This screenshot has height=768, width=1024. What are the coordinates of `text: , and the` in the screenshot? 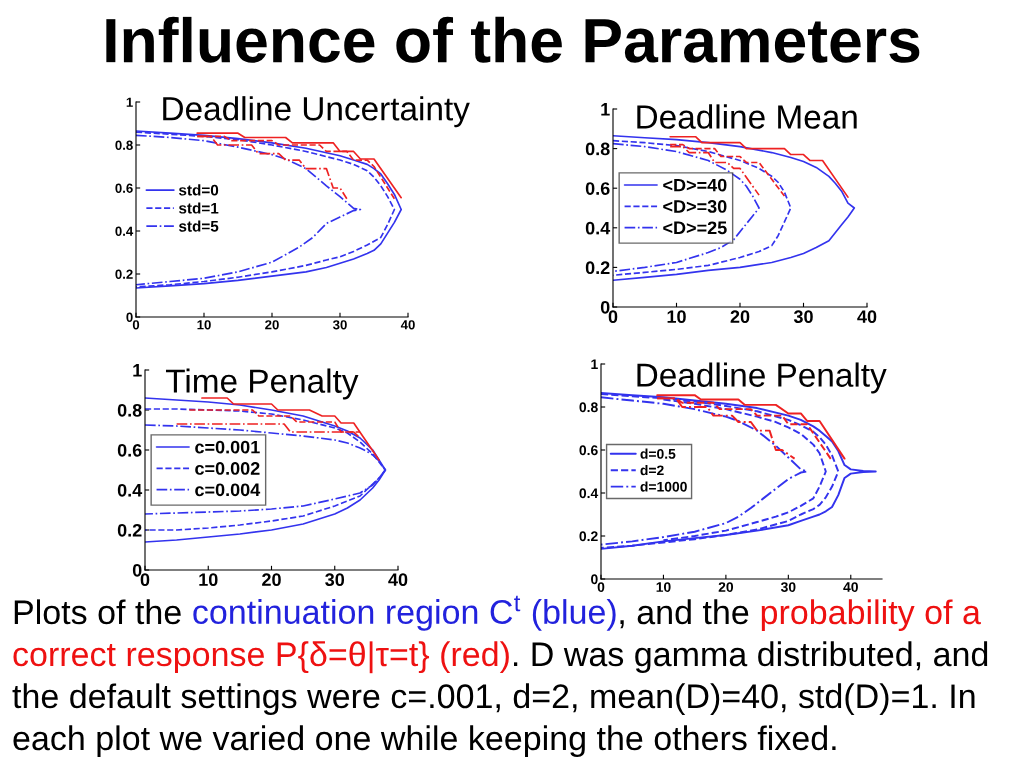 It's located at (684, 614).